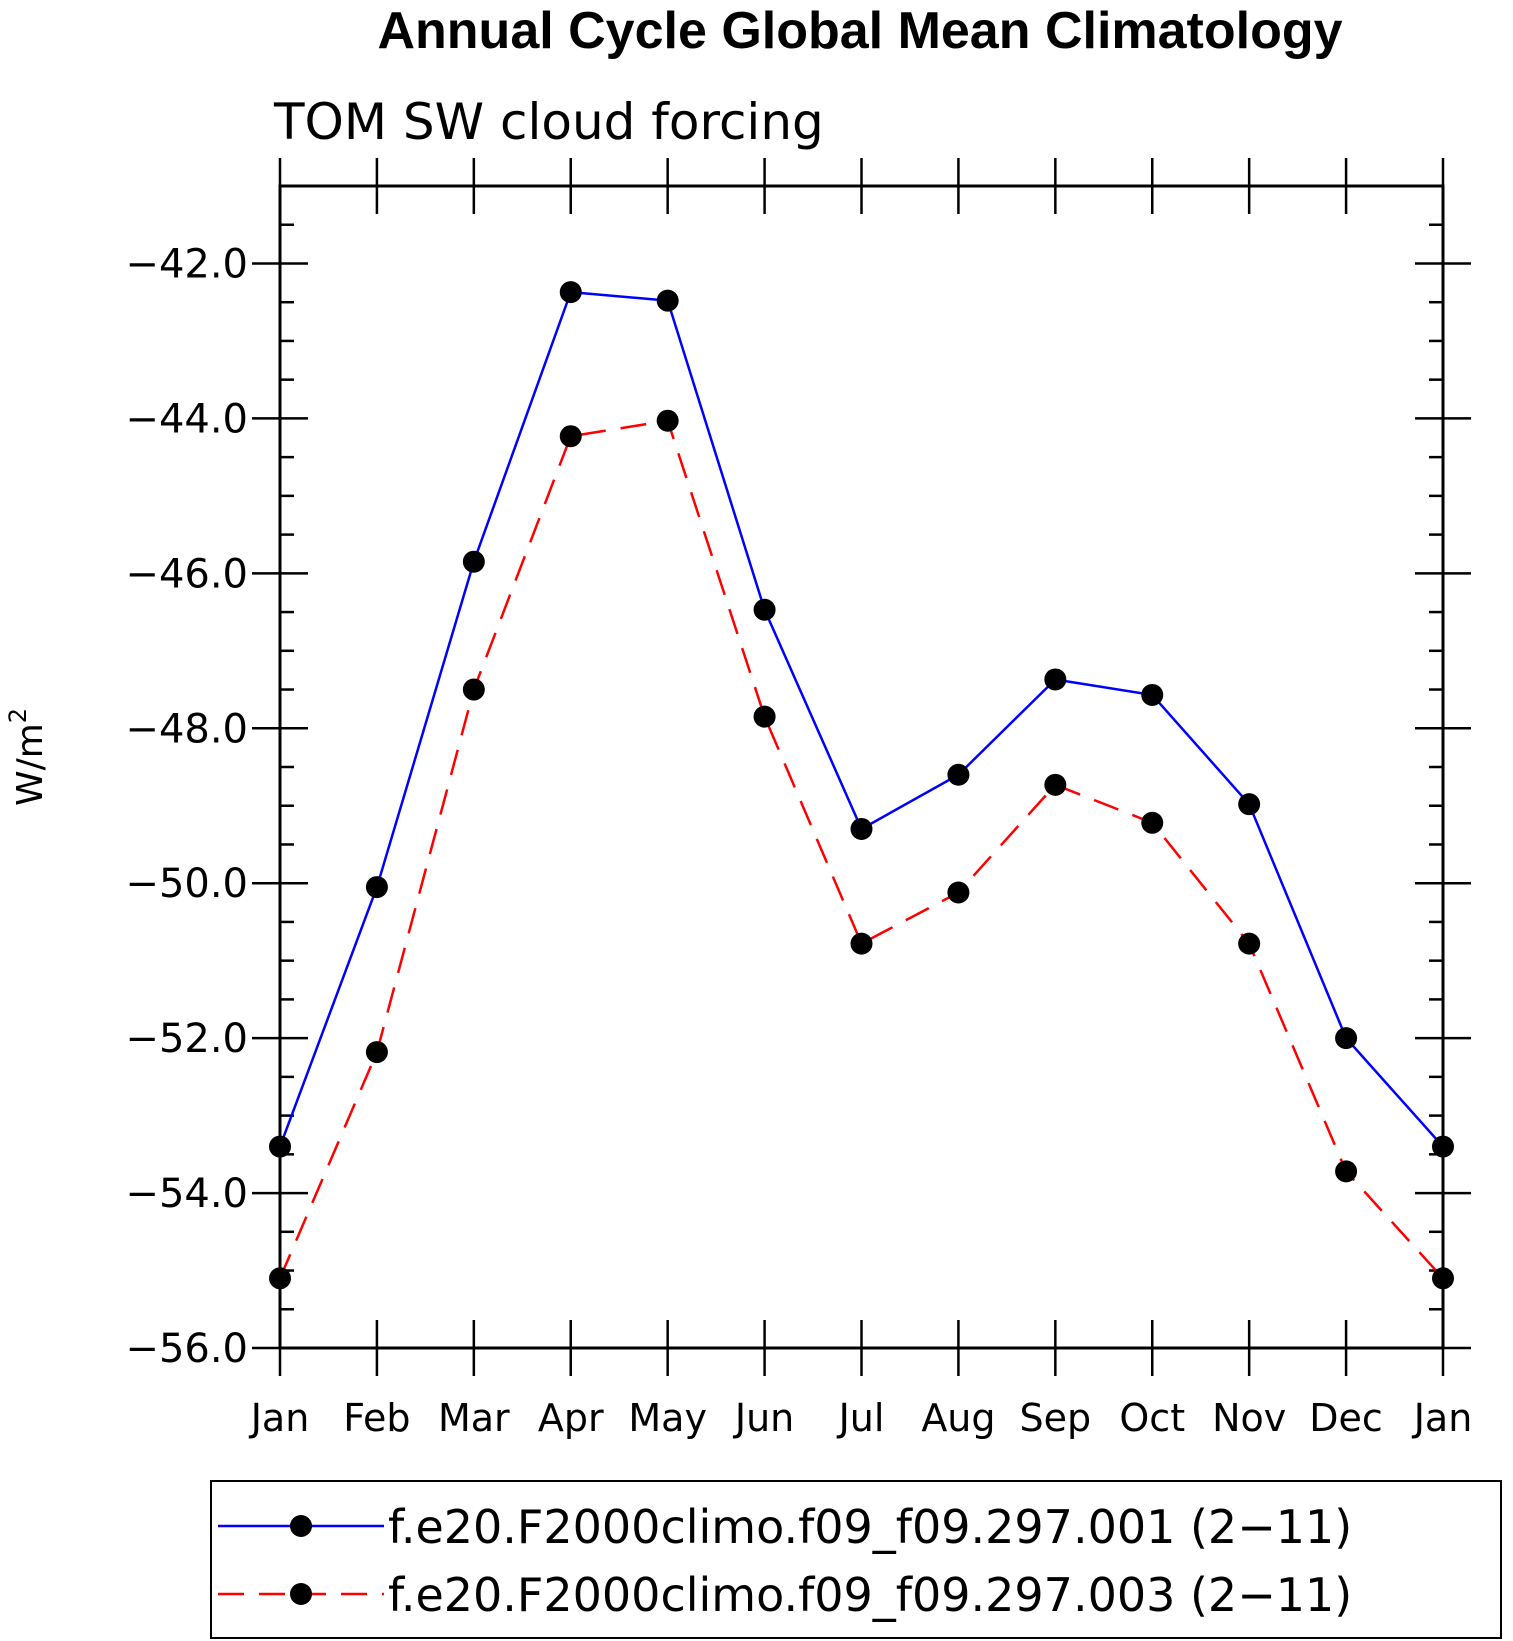 The width and height of the screenshot is (1513, 1641). I want to click on x-tick-label: Feb, so click(376, 1418).